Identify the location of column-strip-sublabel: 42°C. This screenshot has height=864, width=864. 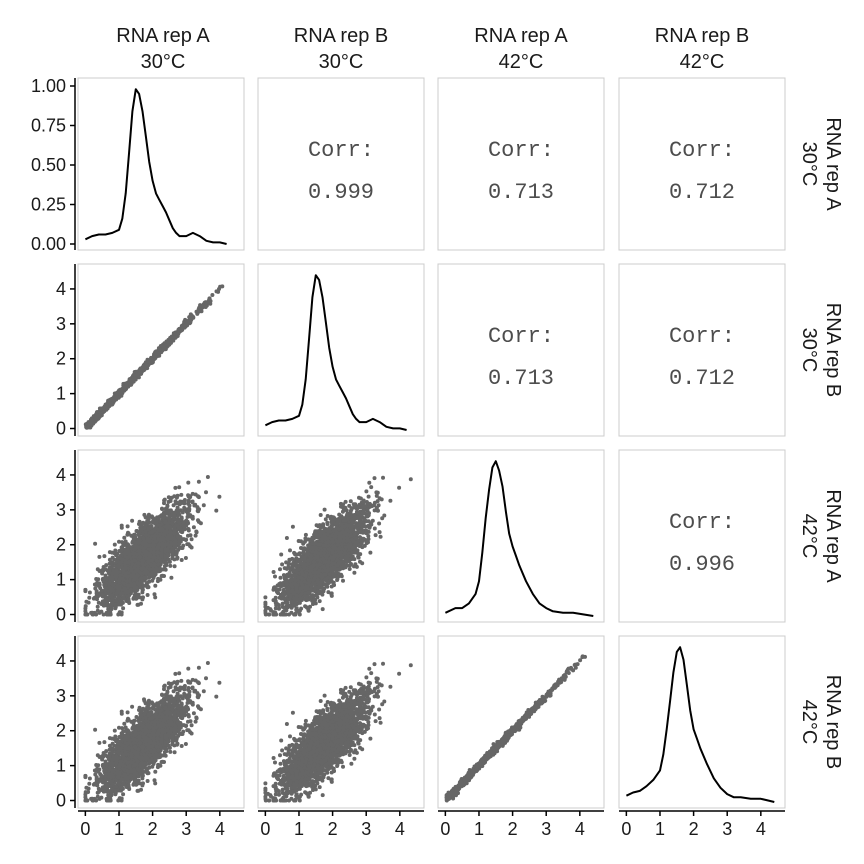
(702, 62).